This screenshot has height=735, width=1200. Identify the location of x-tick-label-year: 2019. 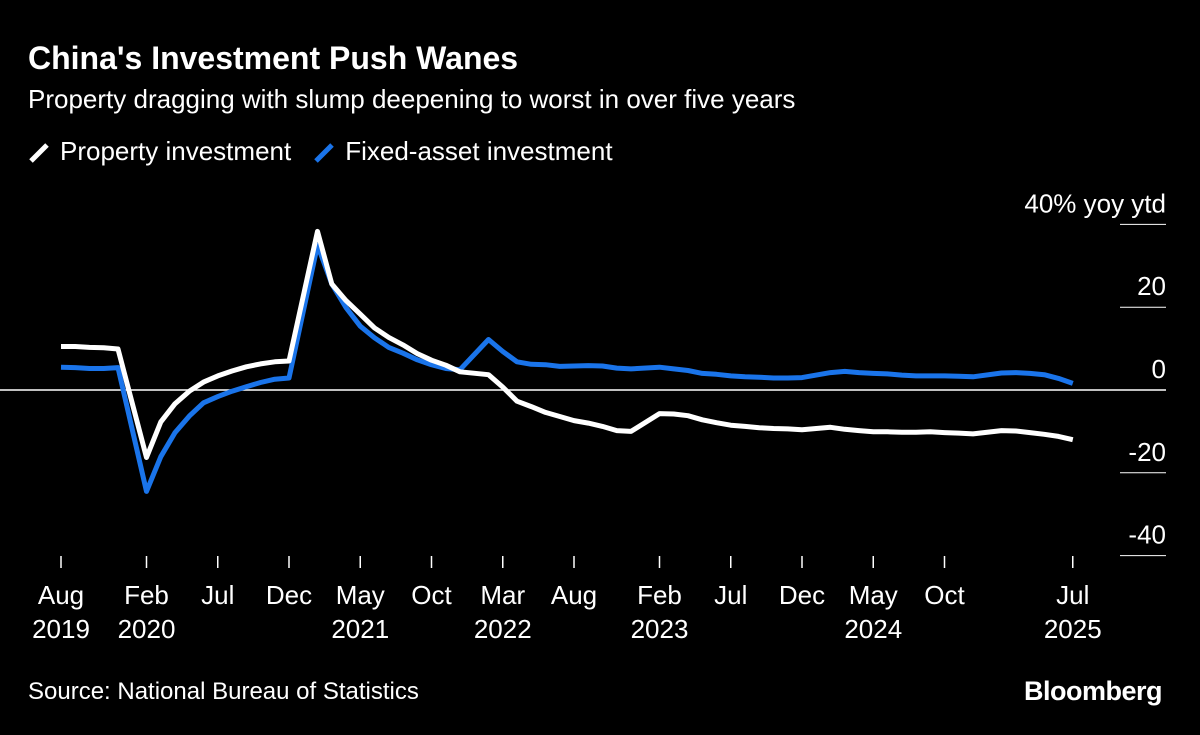
(61, 629).